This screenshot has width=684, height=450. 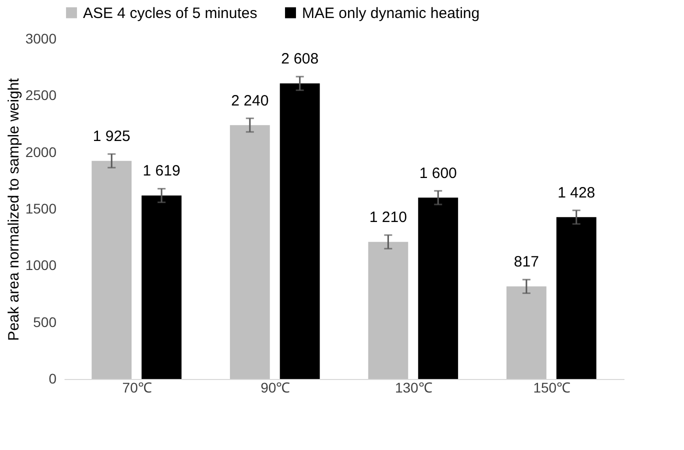 I want to click on x-tick-label: 70℃, so click(x=137, y=388).